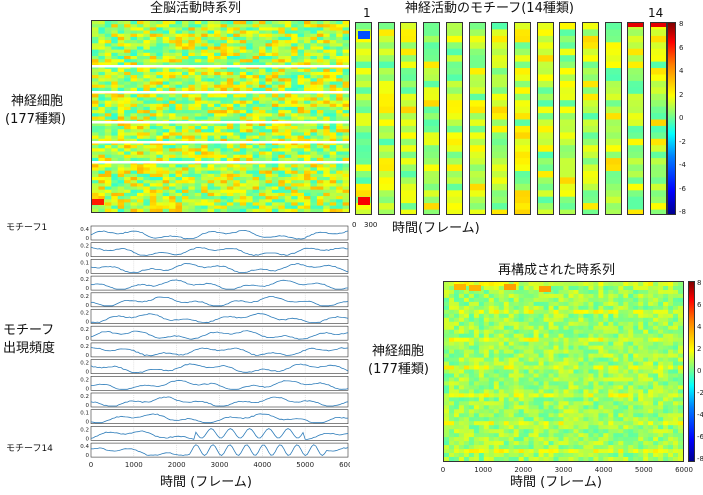 This screenshot has height=495, width=703. What do you see at coordinates (398, 369) in the screenshot?
I see `neurons-right-label-line2: (177種類)` at bounding box center [398, 369].